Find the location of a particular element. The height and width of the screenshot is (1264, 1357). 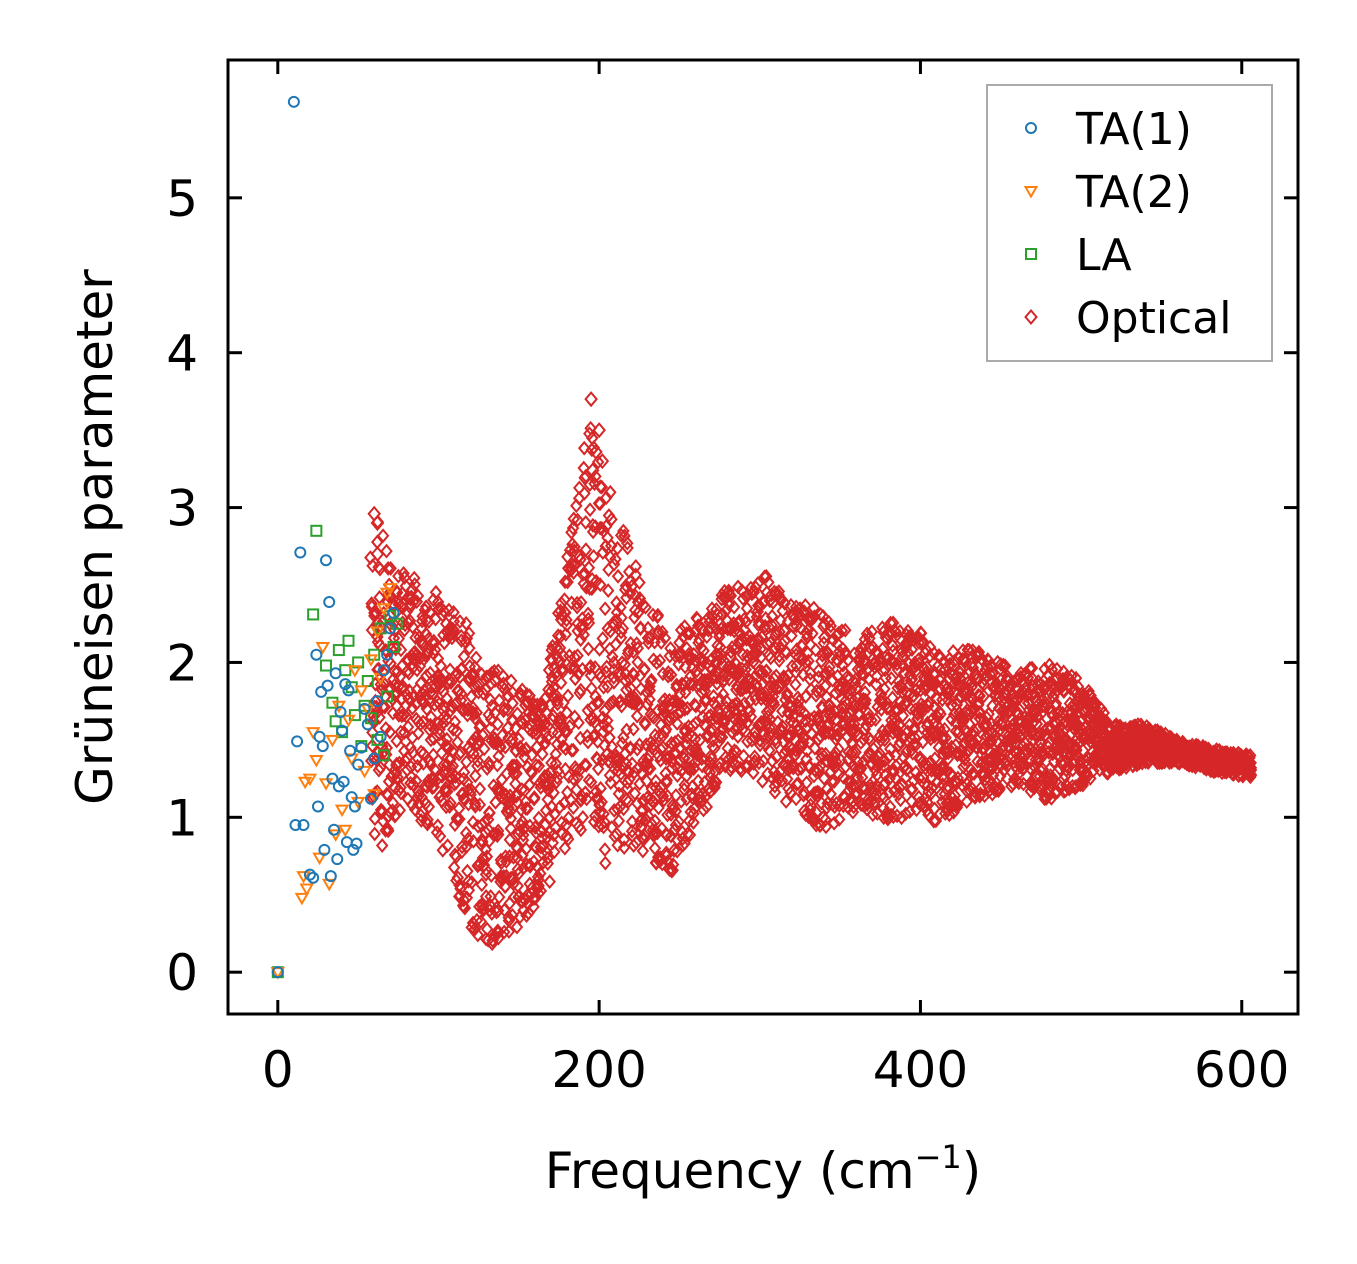

y-tick-label: 3 is located at coordinates (182, 509).